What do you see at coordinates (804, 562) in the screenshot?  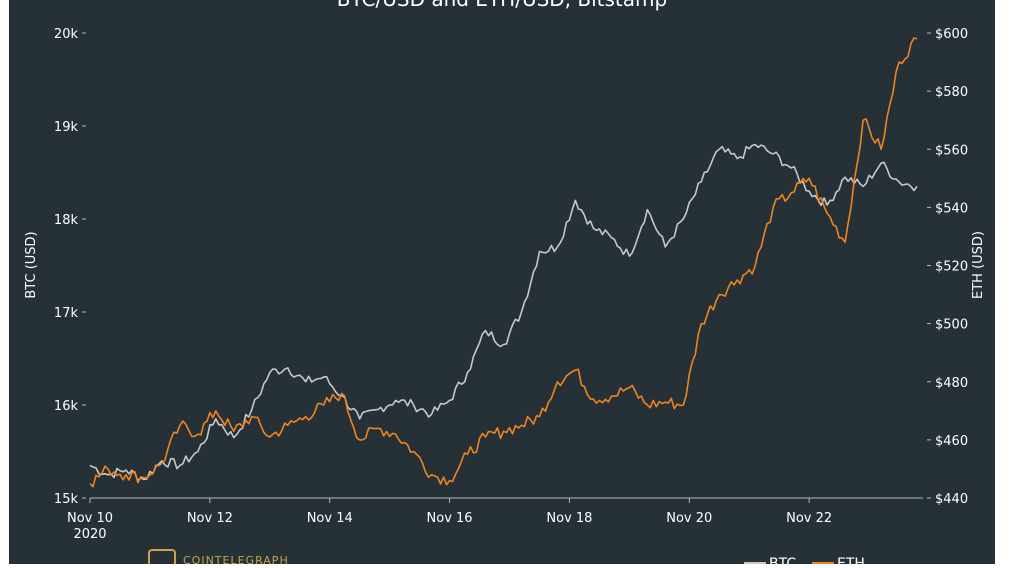 I see `legend: BTC ETH` at bounding box center [804, 562].